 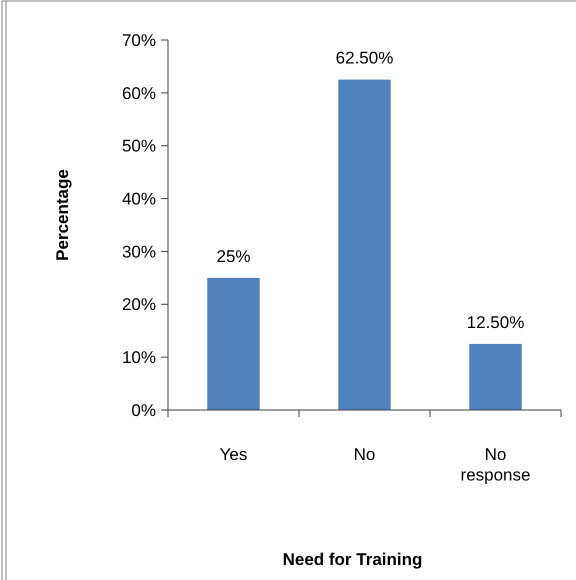 What do you see at coordinates (139, 146) in the screenshot?
I see `y-tick-label: 50%` at bounding box center [139, 146].